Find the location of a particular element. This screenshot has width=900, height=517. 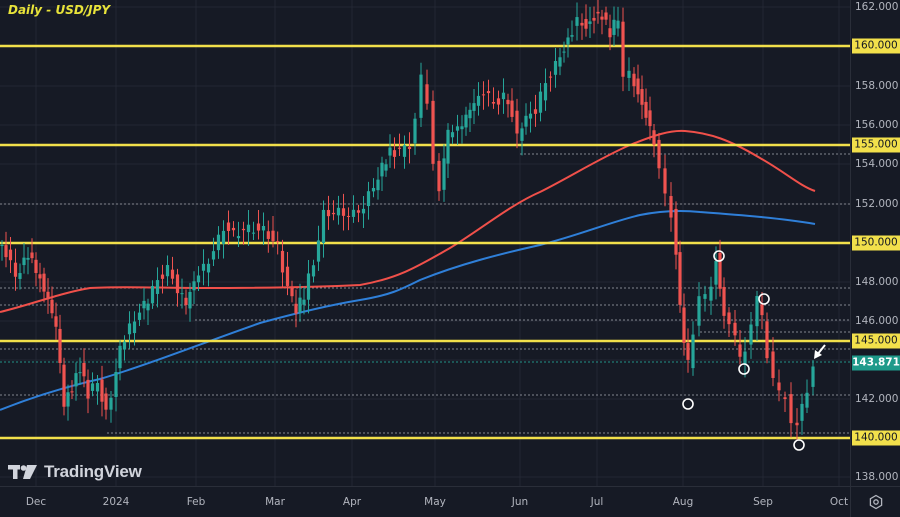

time-label-mar: Mar is located at coordinates (275, 502).